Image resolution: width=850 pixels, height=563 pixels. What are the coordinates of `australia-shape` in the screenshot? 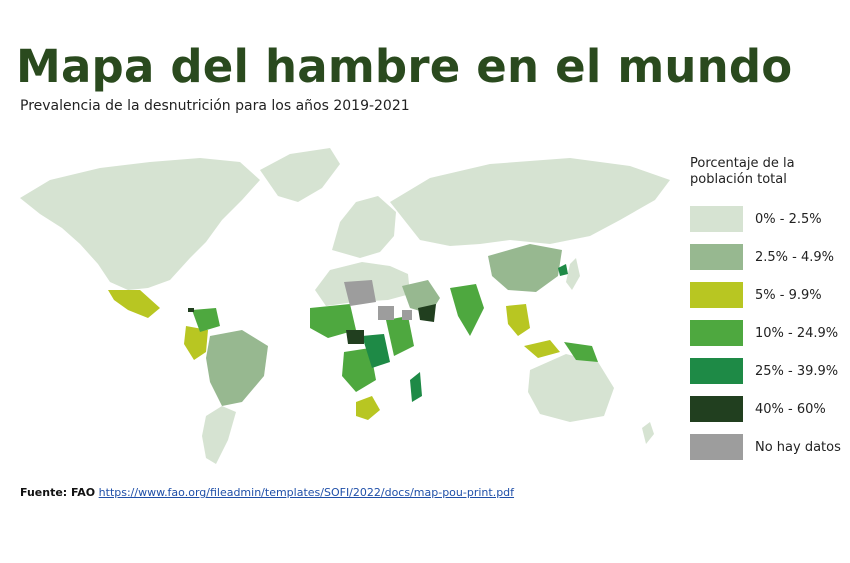 It's located at (571, 388).